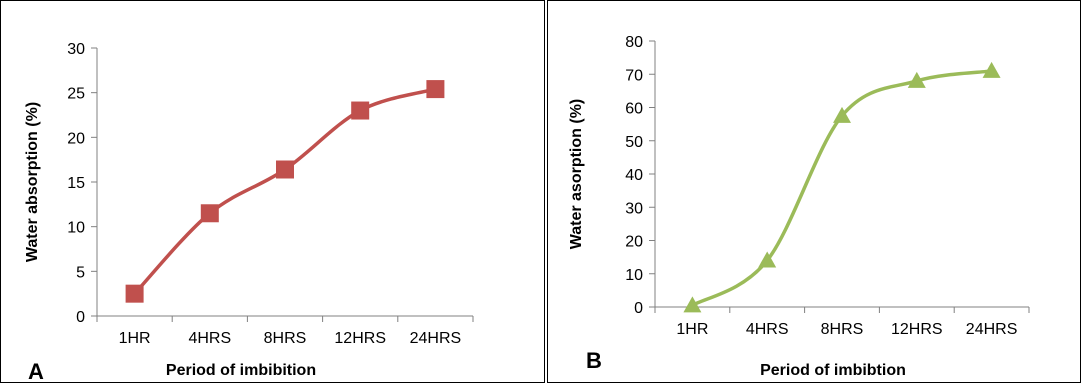  I want to click on y-tick-label: 80, so click(634, 42).